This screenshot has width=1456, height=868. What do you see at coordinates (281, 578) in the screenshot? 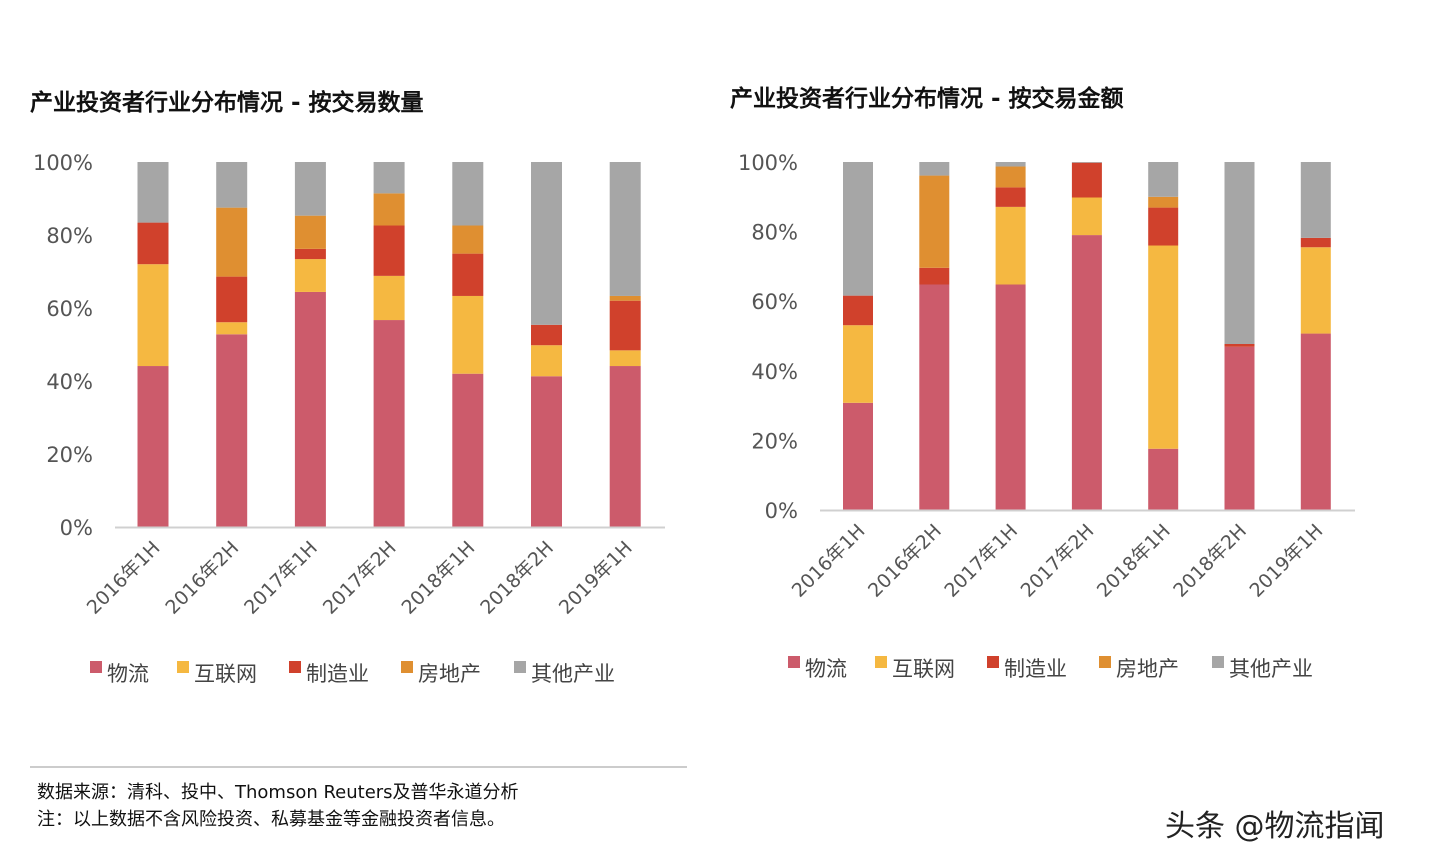
I see `x-tick-label: 2017年1H` at bounding box center [281, 578].